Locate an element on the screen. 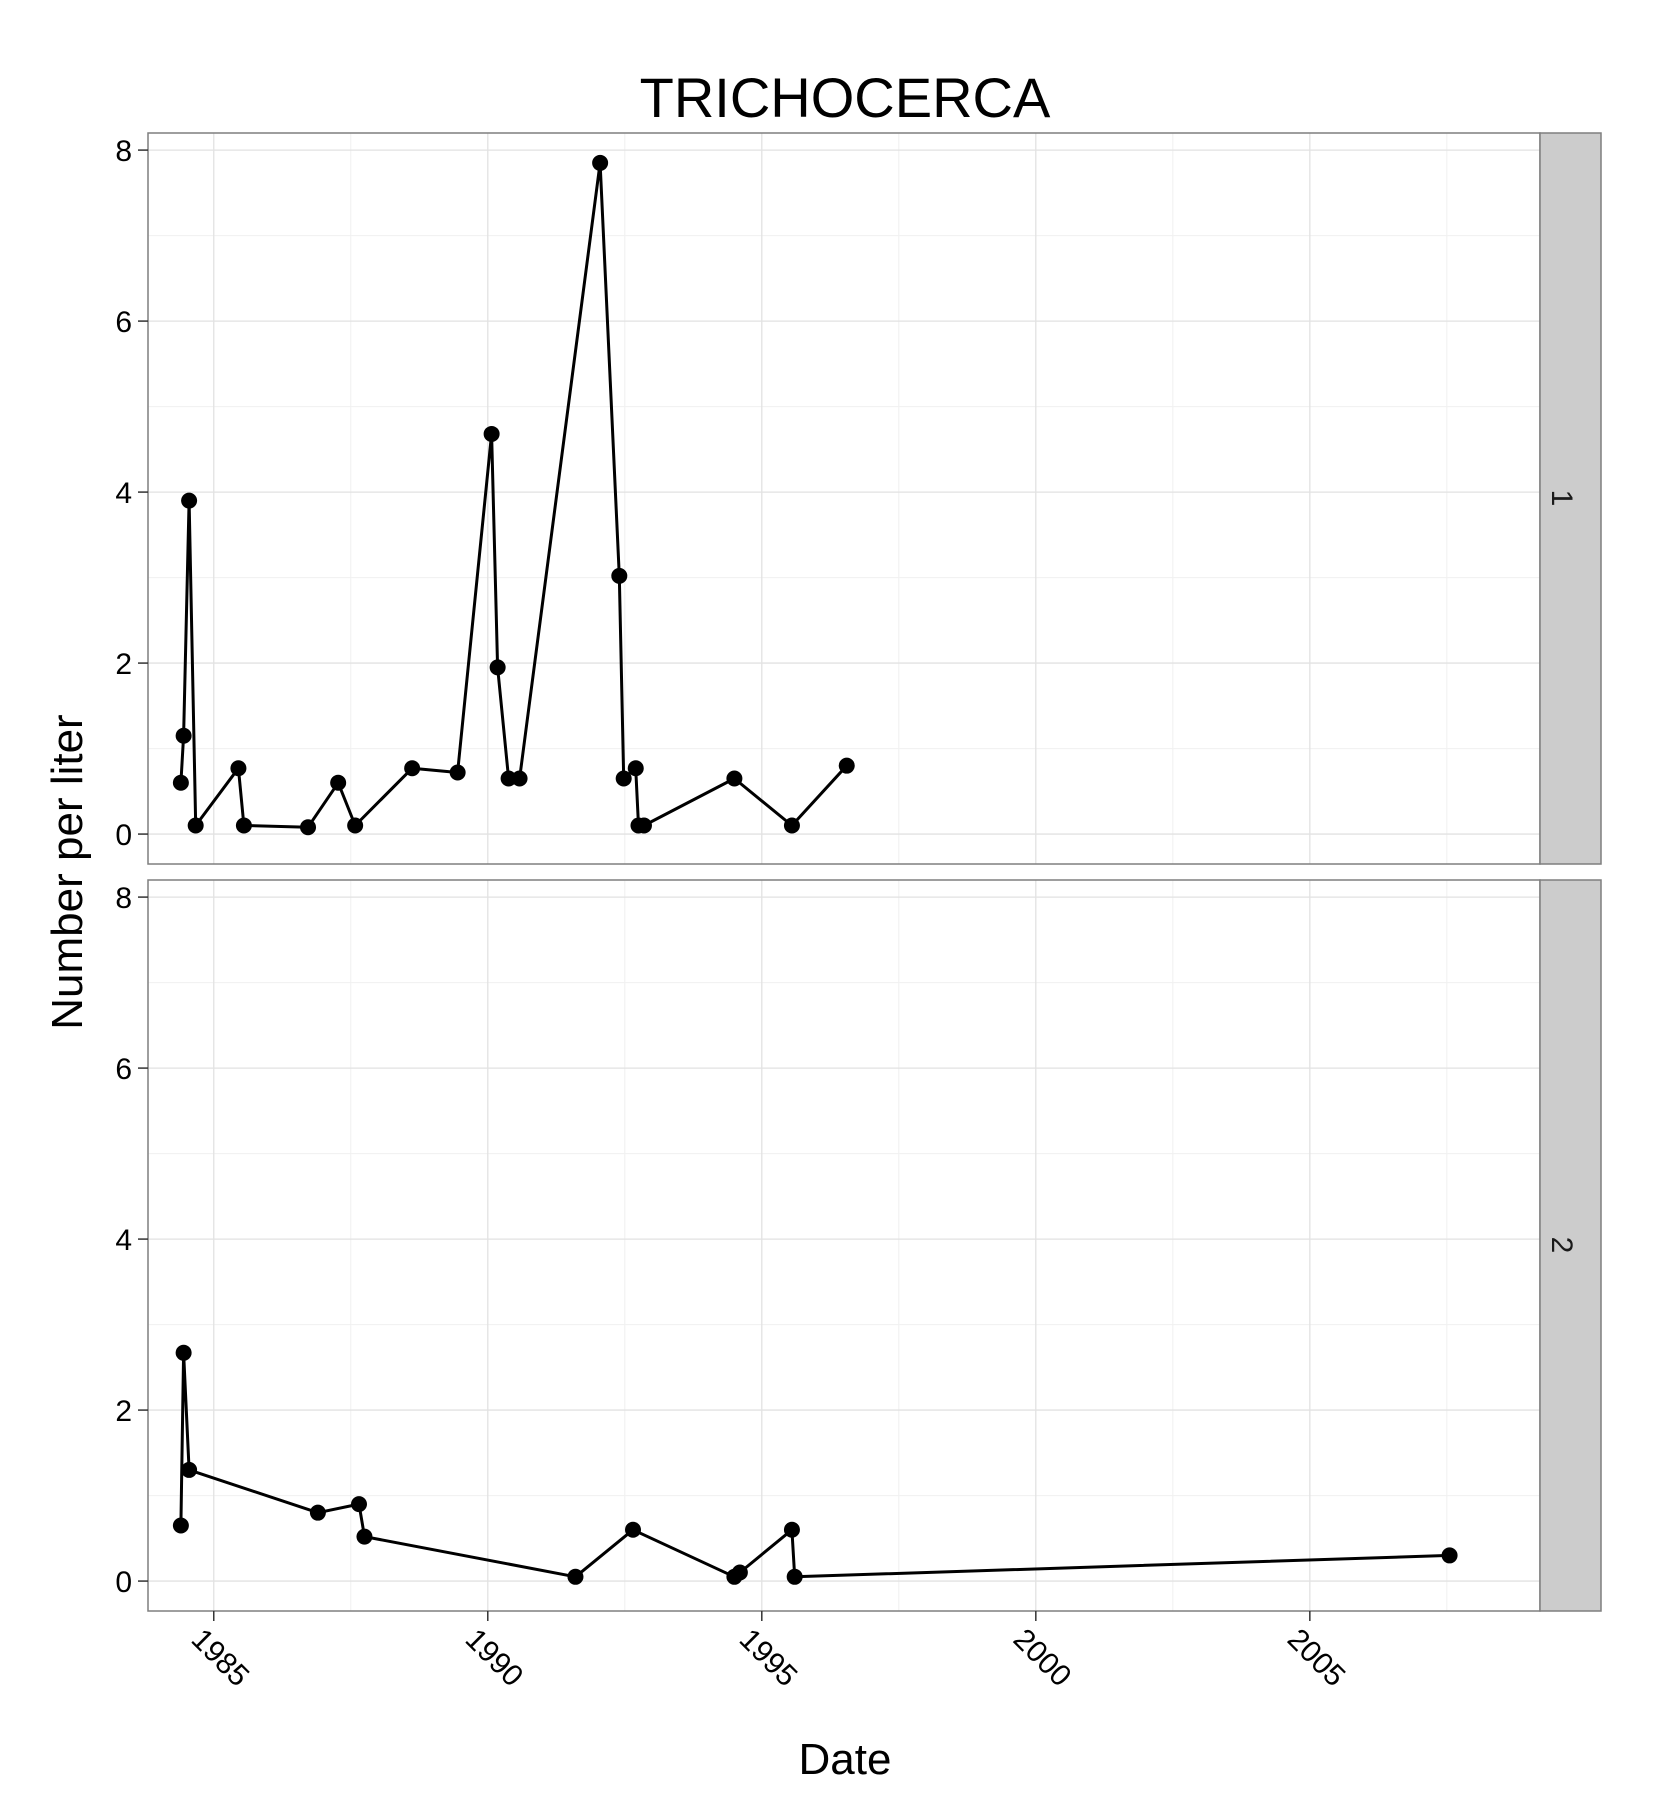  y-axis-title: Number per liter is located at coordinates (67, 871).